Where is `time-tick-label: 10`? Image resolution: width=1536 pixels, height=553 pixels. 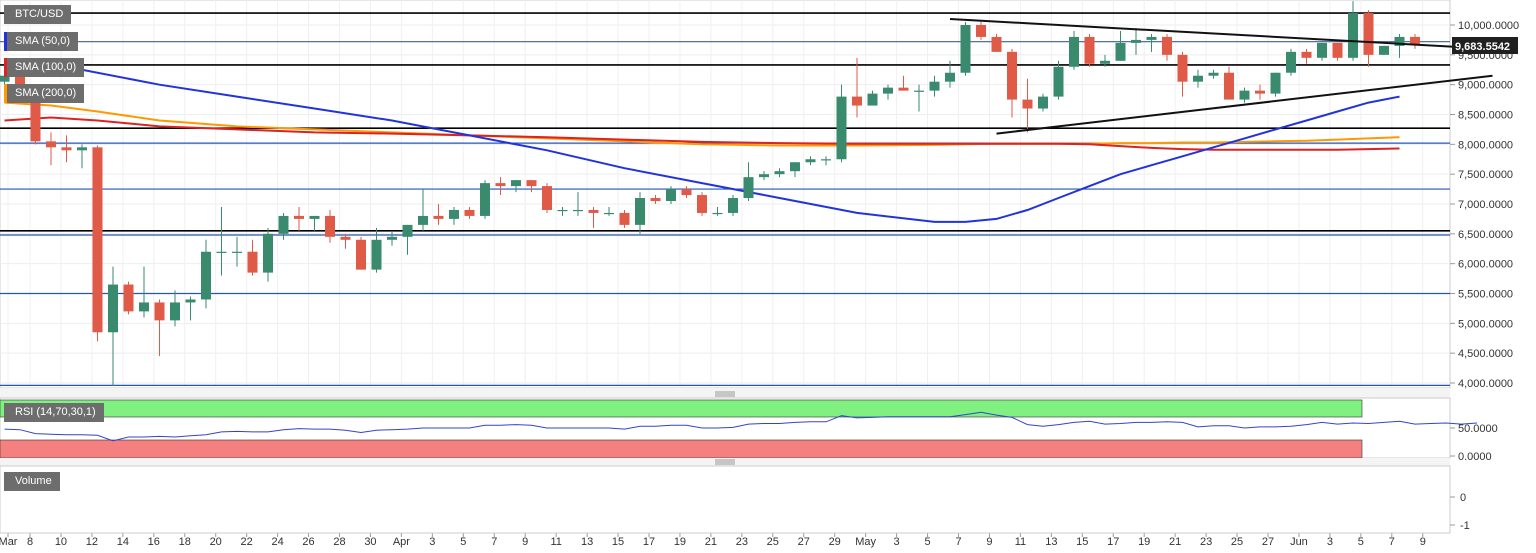
time-tick-label: 10 is located at coordinates (61, 542).